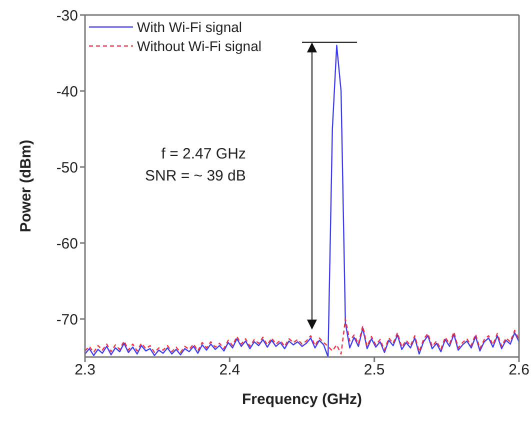  What do you see at coordinates (67, 167) in the screenshot?
I see `y-tick-label: -50` at bounding box center [67, 167].